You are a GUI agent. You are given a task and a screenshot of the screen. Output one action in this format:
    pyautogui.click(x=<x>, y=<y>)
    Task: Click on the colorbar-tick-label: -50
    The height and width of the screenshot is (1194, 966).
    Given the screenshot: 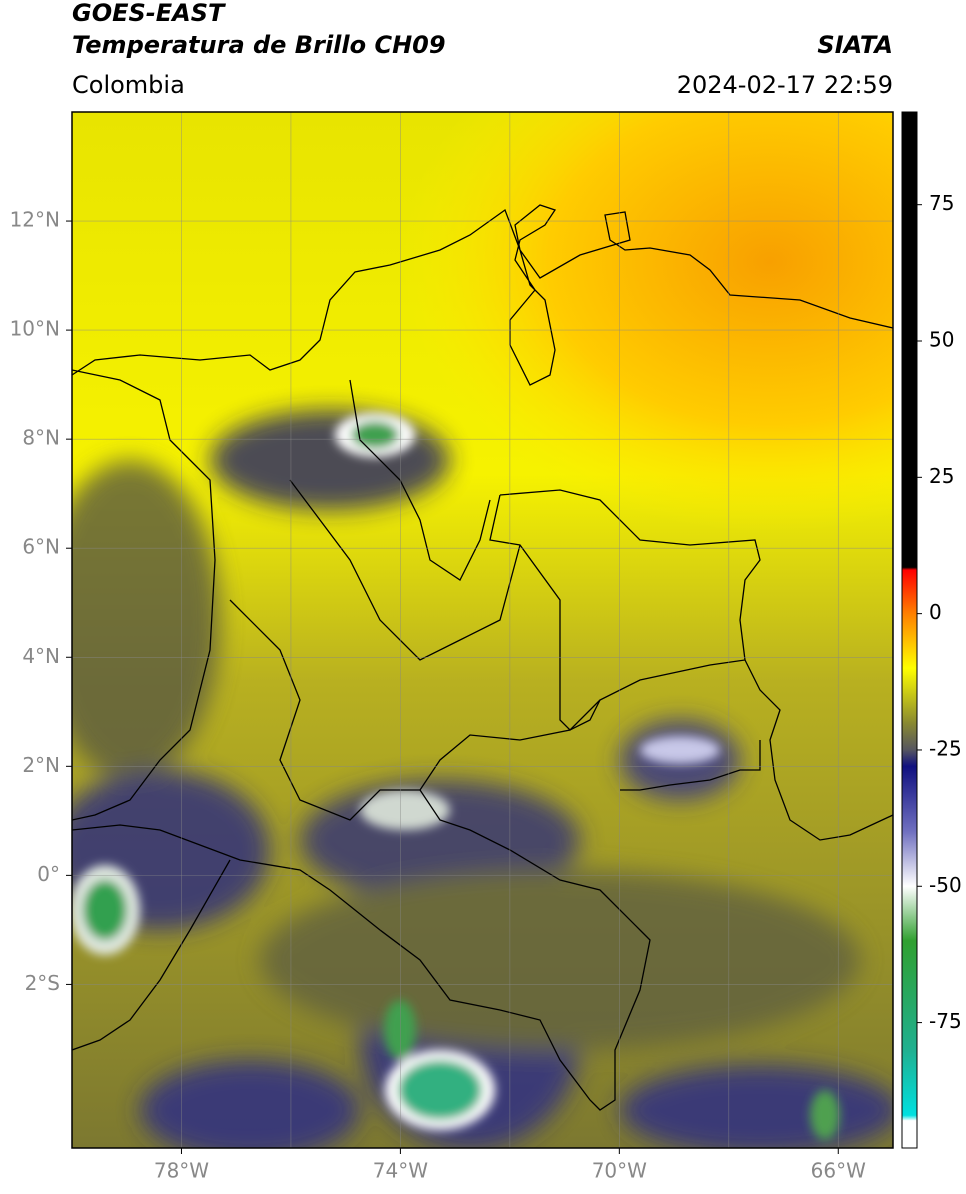 What is the action you would take?
    pyautogui.click(x=945, y=885)
    